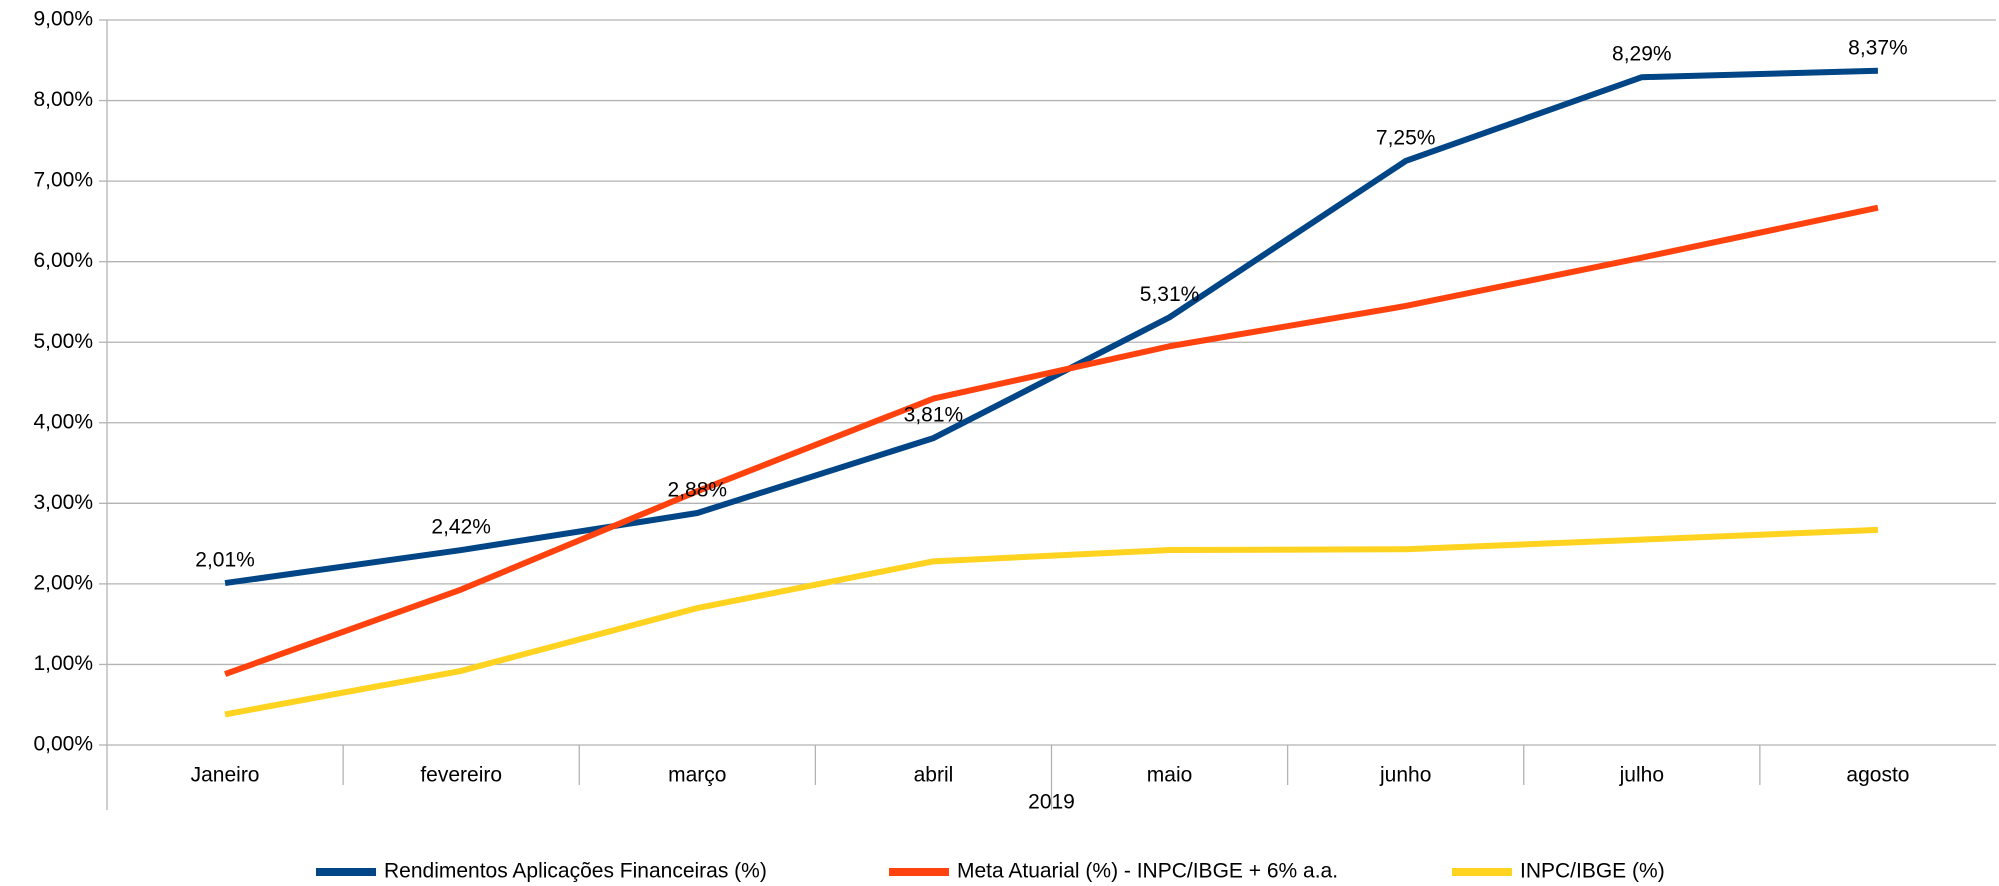 The image size is (1999, 886). I want to click on x-tick-label: fevereiro, so click(461, 775).